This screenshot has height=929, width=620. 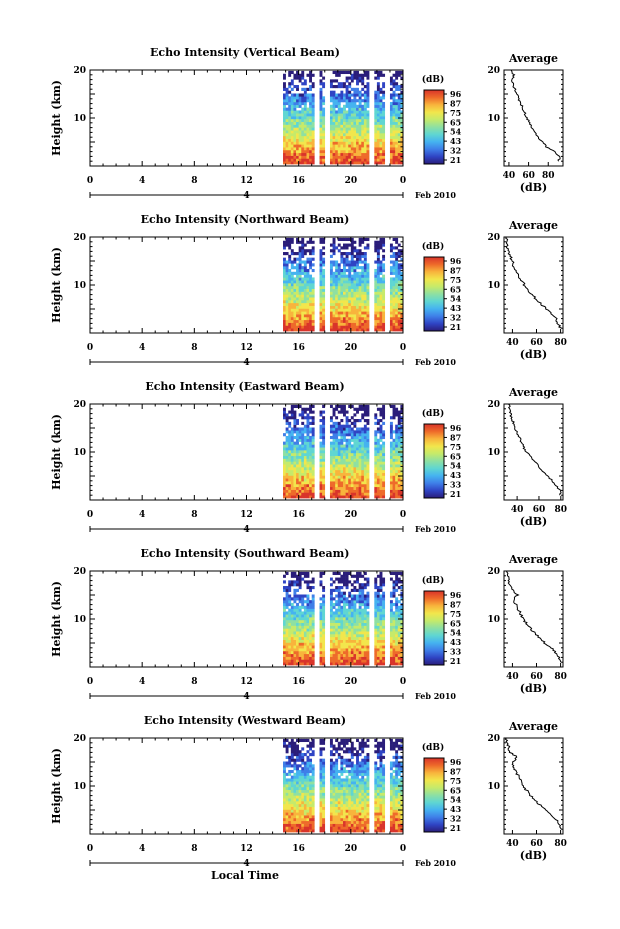 What do you see at coordinates (528, 176) in the screenshot?
I see `average-x-tick-label: 60` at bounding box center [528, 176].